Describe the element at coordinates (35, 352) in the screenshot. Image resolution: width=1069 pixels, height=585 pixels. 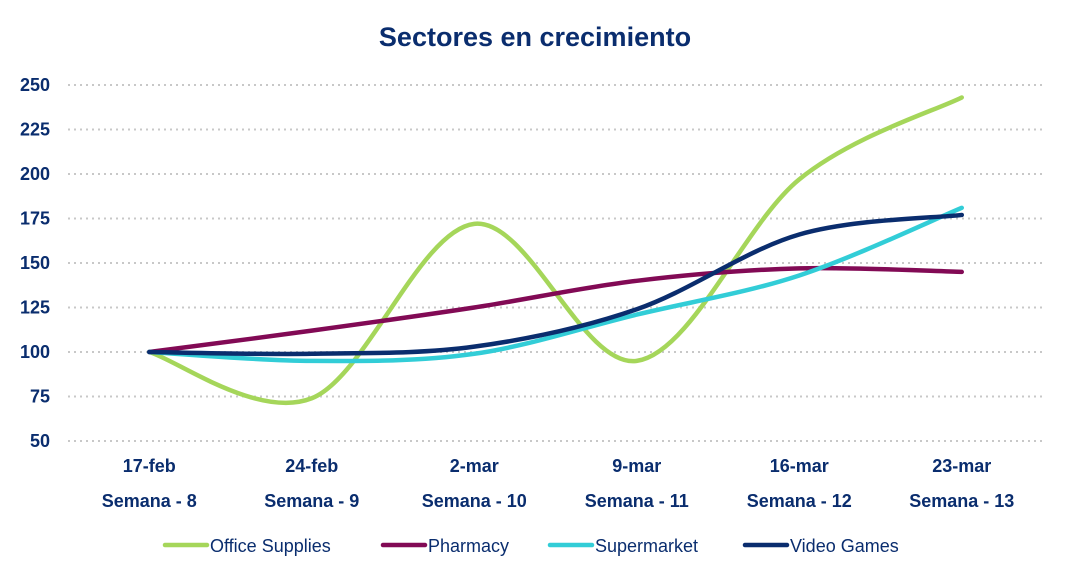
I see `y-tick-label: 100` at that location.